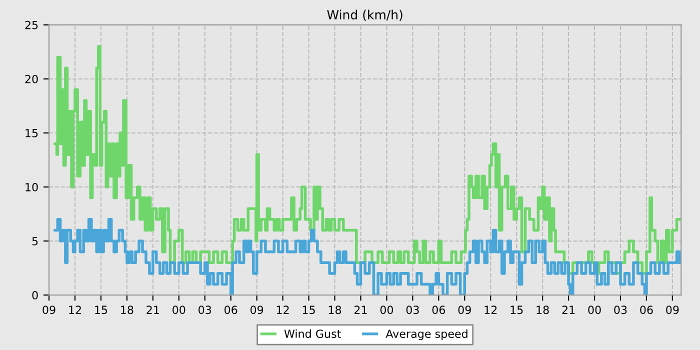  Describe the element at coordinates (312, 333) in the screenshot. I see `legend-label: Wind Gust` at that location.